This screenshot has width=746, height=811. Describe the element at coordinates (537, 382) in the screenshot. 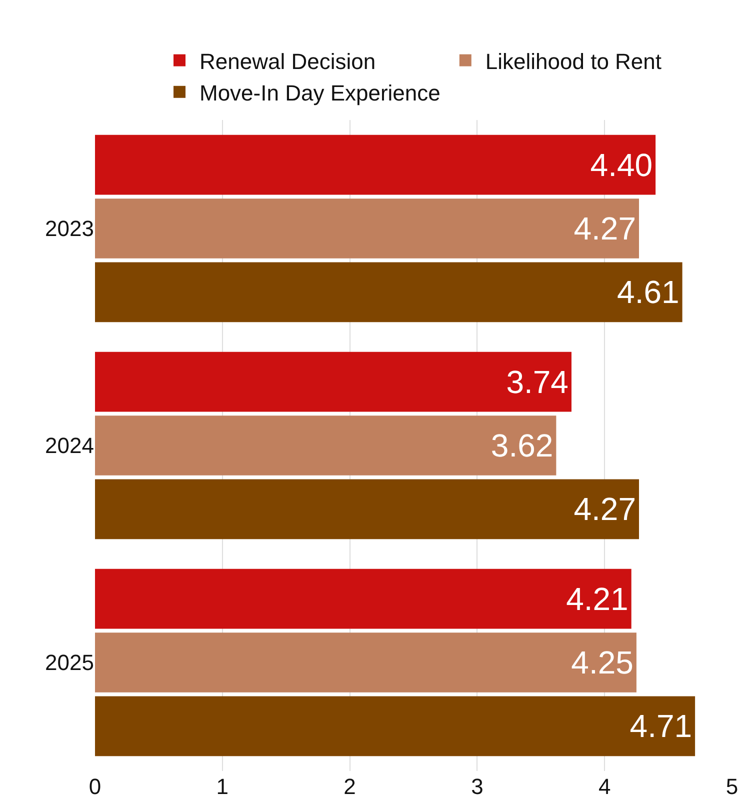

I see `data-label: 3.74` at that location.